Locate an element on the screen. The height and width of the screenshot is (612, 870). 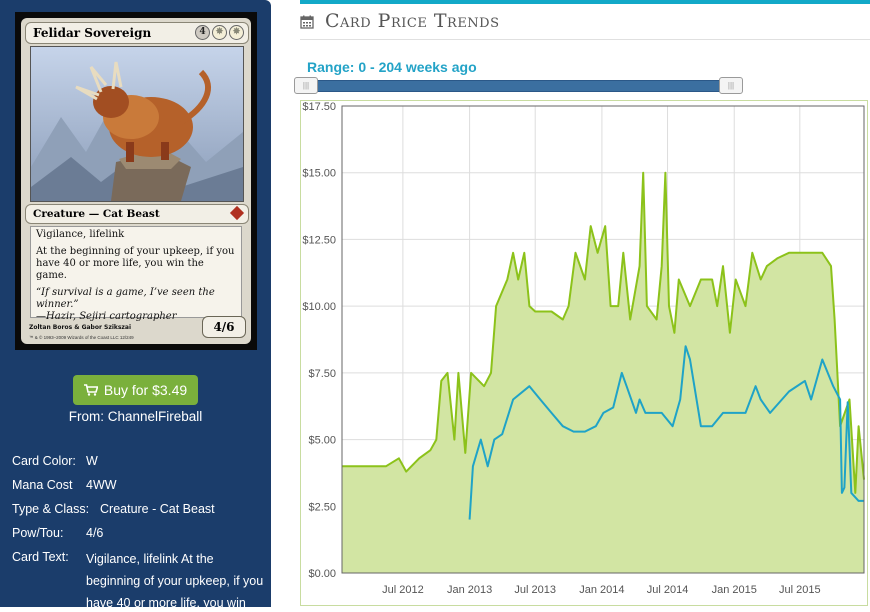
info-value: W is located at coordinates (92, 461).